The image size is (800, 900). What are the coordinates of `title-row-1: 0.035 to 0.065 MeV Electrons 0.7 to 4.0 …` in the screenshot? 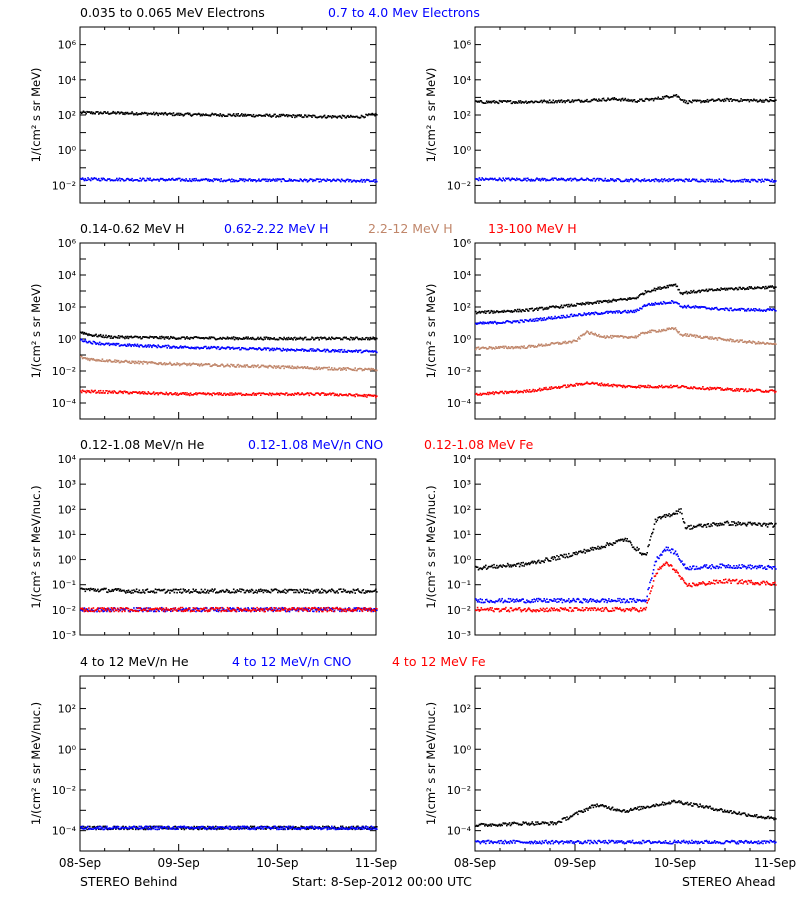 It's located at (280, 12).